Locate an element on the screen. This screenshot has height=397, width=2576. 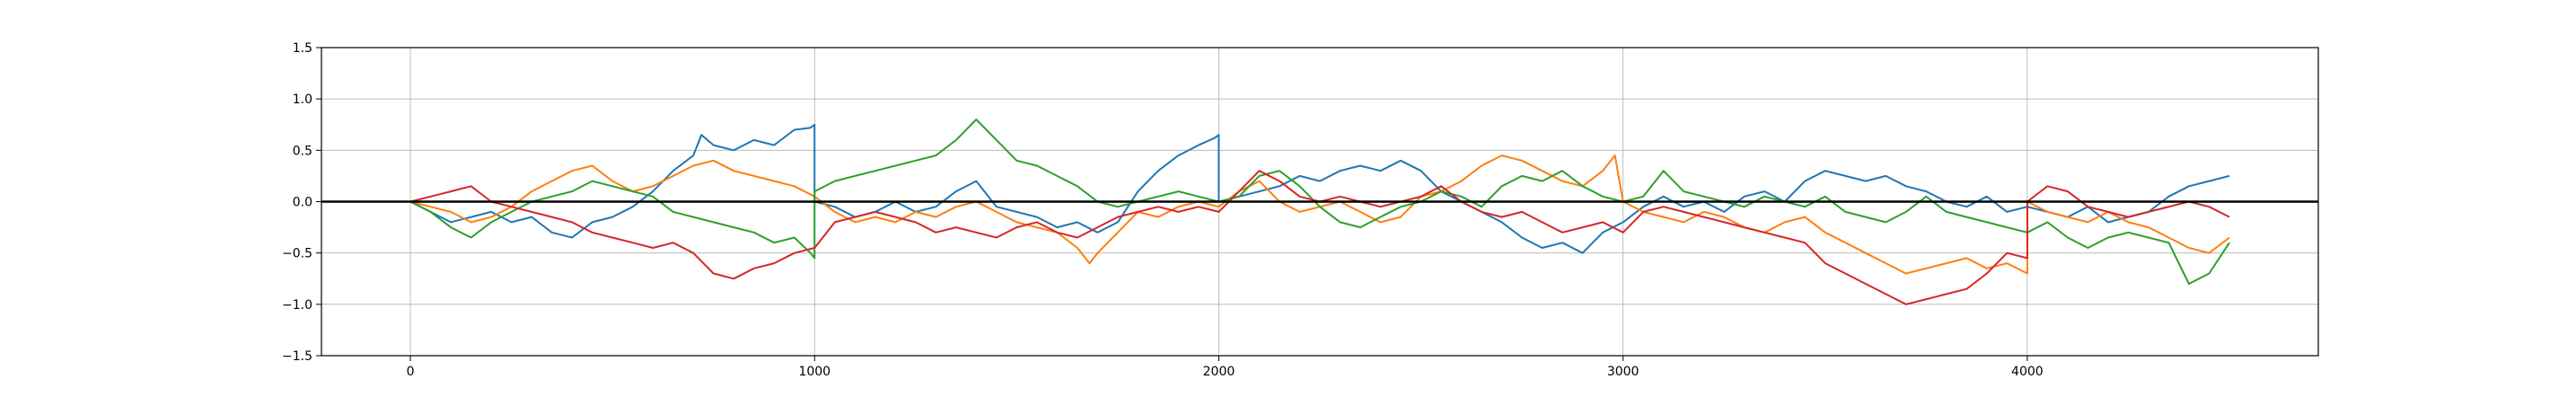
y-tick-label: −1.5 is located at coordinates (297, 356).